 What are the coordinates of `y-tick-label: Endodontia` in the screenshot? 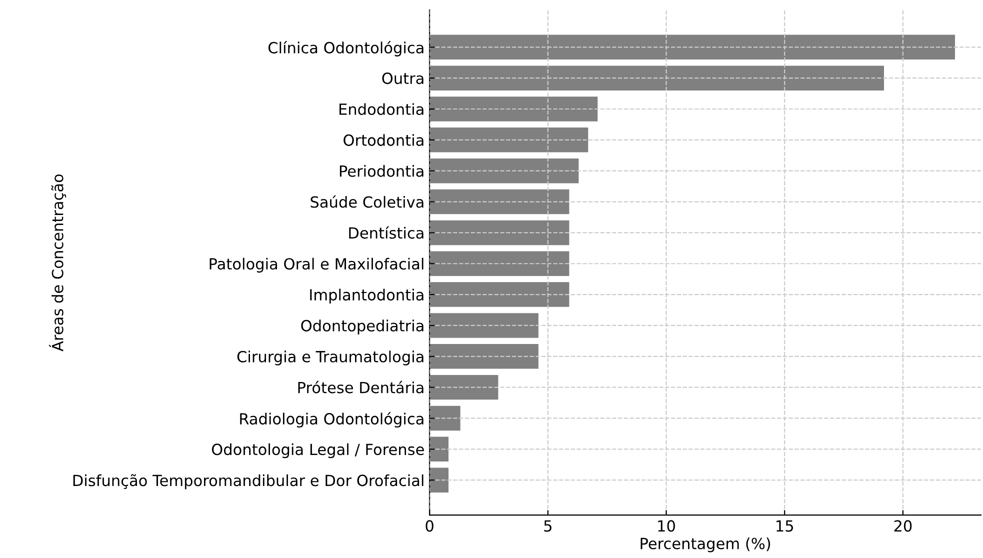 It's located at (382, 109).